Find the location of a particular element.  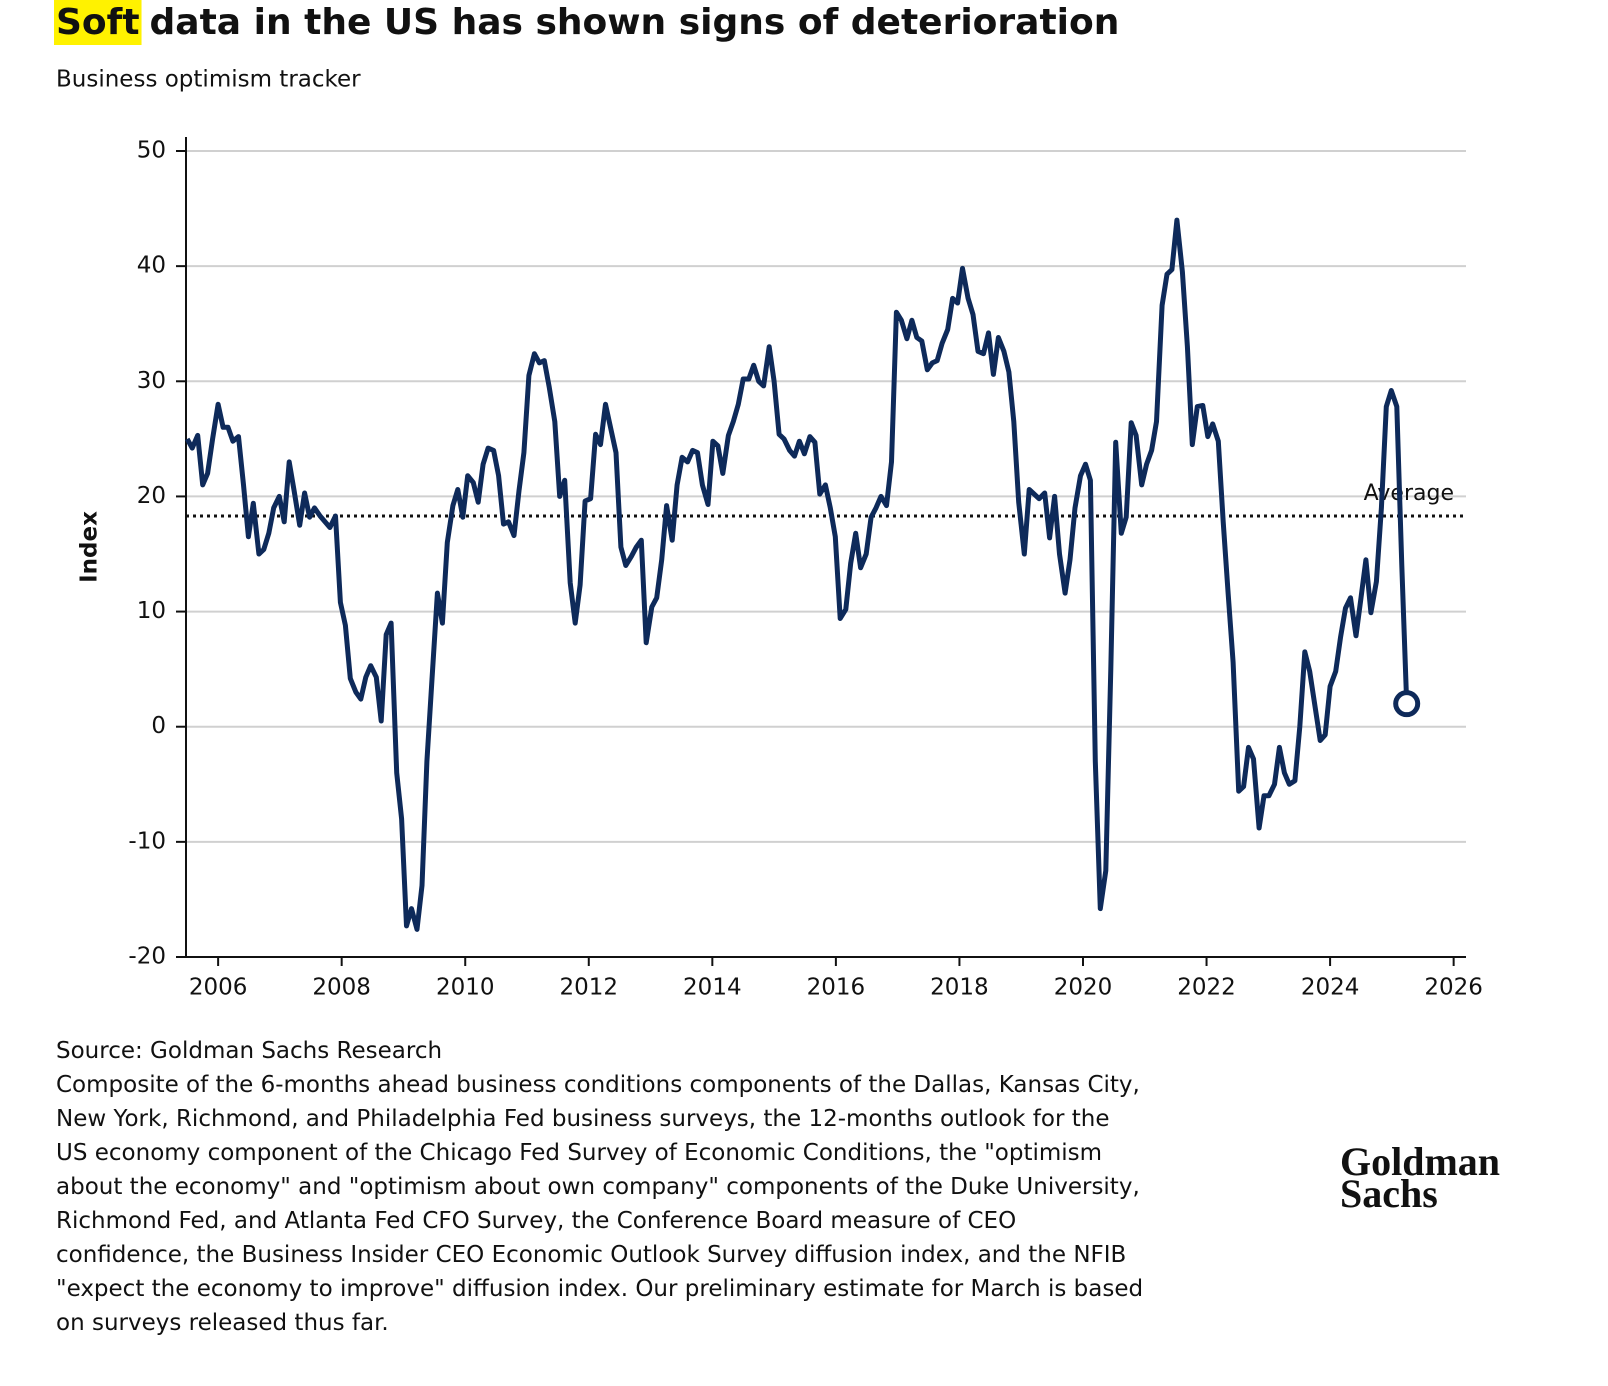

y-tick-label: 40 is located at coordinates (151, 266).